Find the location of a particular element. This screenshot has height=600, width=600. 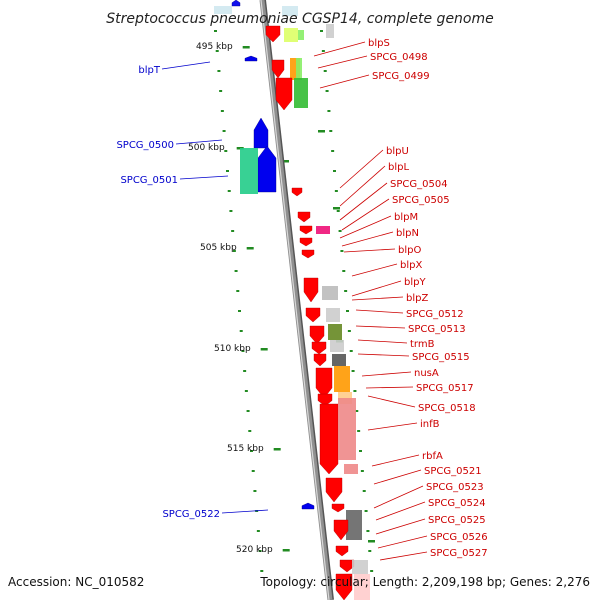

gene-label-trmB: trmB is located at coordinates (422, 344).